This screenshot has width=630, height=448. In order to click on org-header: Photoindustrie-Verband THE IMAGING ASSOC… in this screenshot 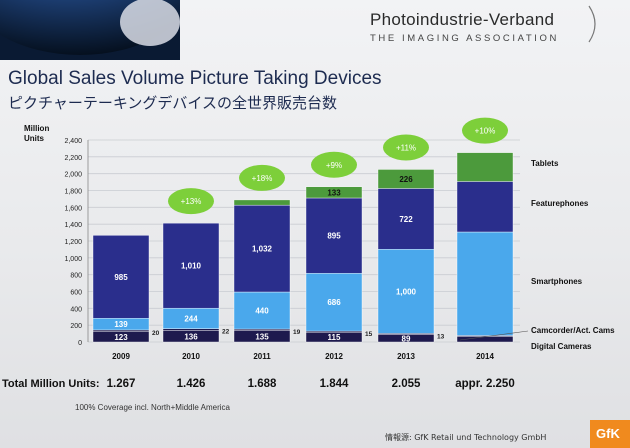, I will do `click(464, 27)`.